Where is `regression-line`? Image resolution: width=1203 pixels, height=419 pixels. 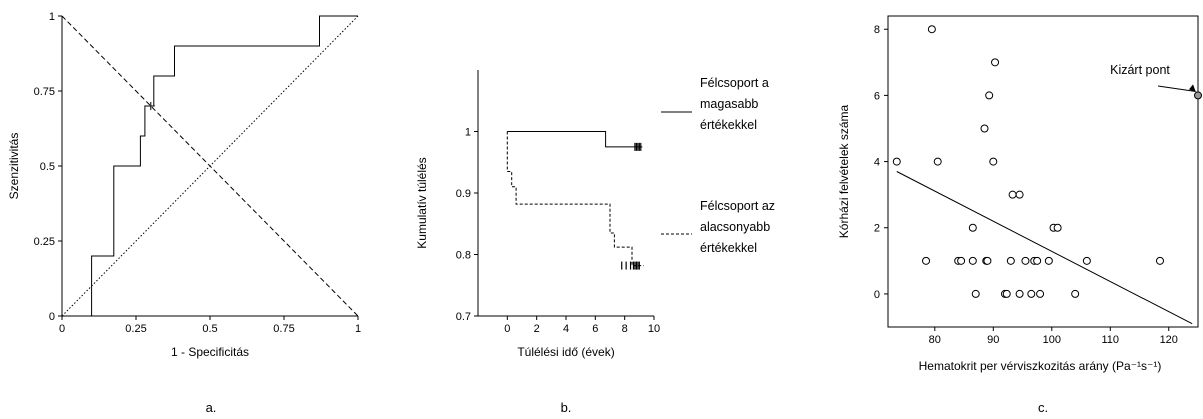 regression-line is located at coordinates (1044, 248).